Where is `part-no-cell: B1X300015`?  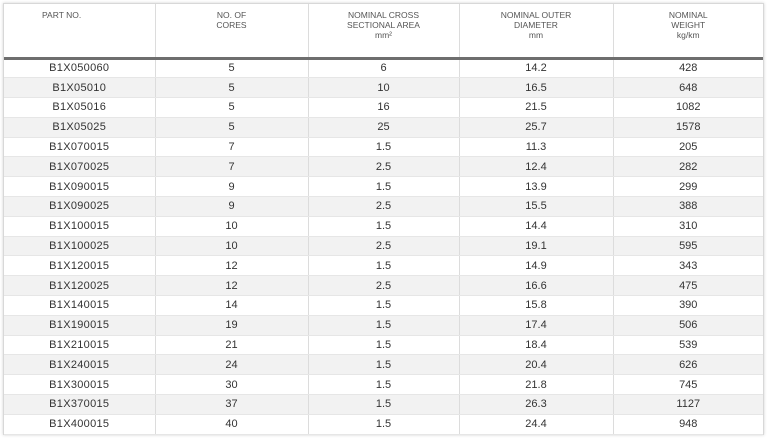
part-no-cell: B1X300015 is located at coordinates (80, 385).